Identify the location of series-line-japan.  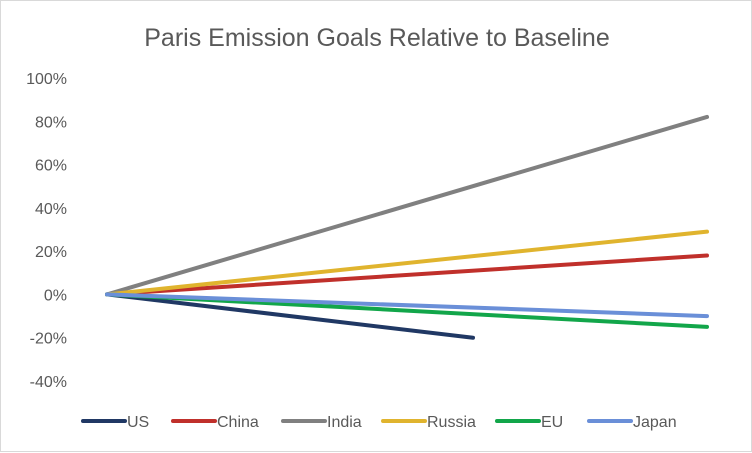
(407, 305).